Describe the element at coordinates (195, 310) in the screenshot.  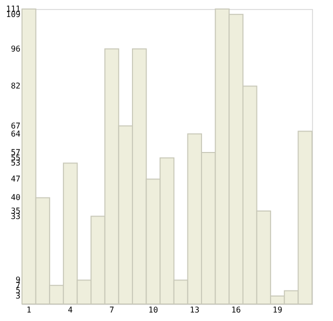
I see `x-tick-label: 13` at that location.